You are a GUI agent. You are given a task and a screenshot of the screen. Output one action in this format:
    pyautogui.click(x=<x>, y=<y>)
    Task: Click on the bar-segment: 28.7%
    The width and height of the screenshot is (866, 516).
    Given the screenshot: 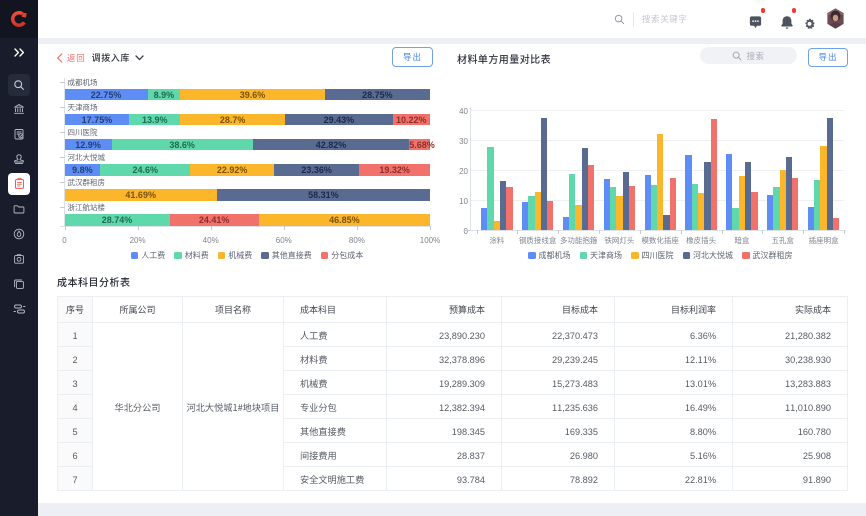 What is the action you would take?
    pyautogui.click(x=233, y=119)
    